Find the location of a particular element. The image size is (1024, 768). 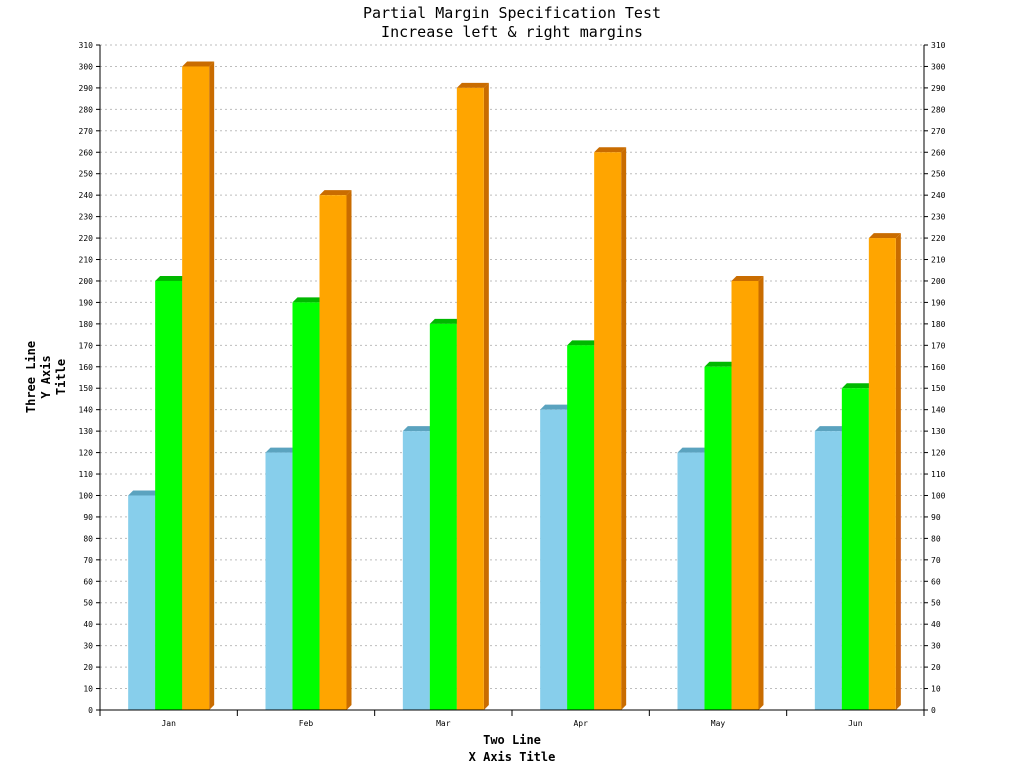

x-tick-label: May is located at coordinates (718, 723).